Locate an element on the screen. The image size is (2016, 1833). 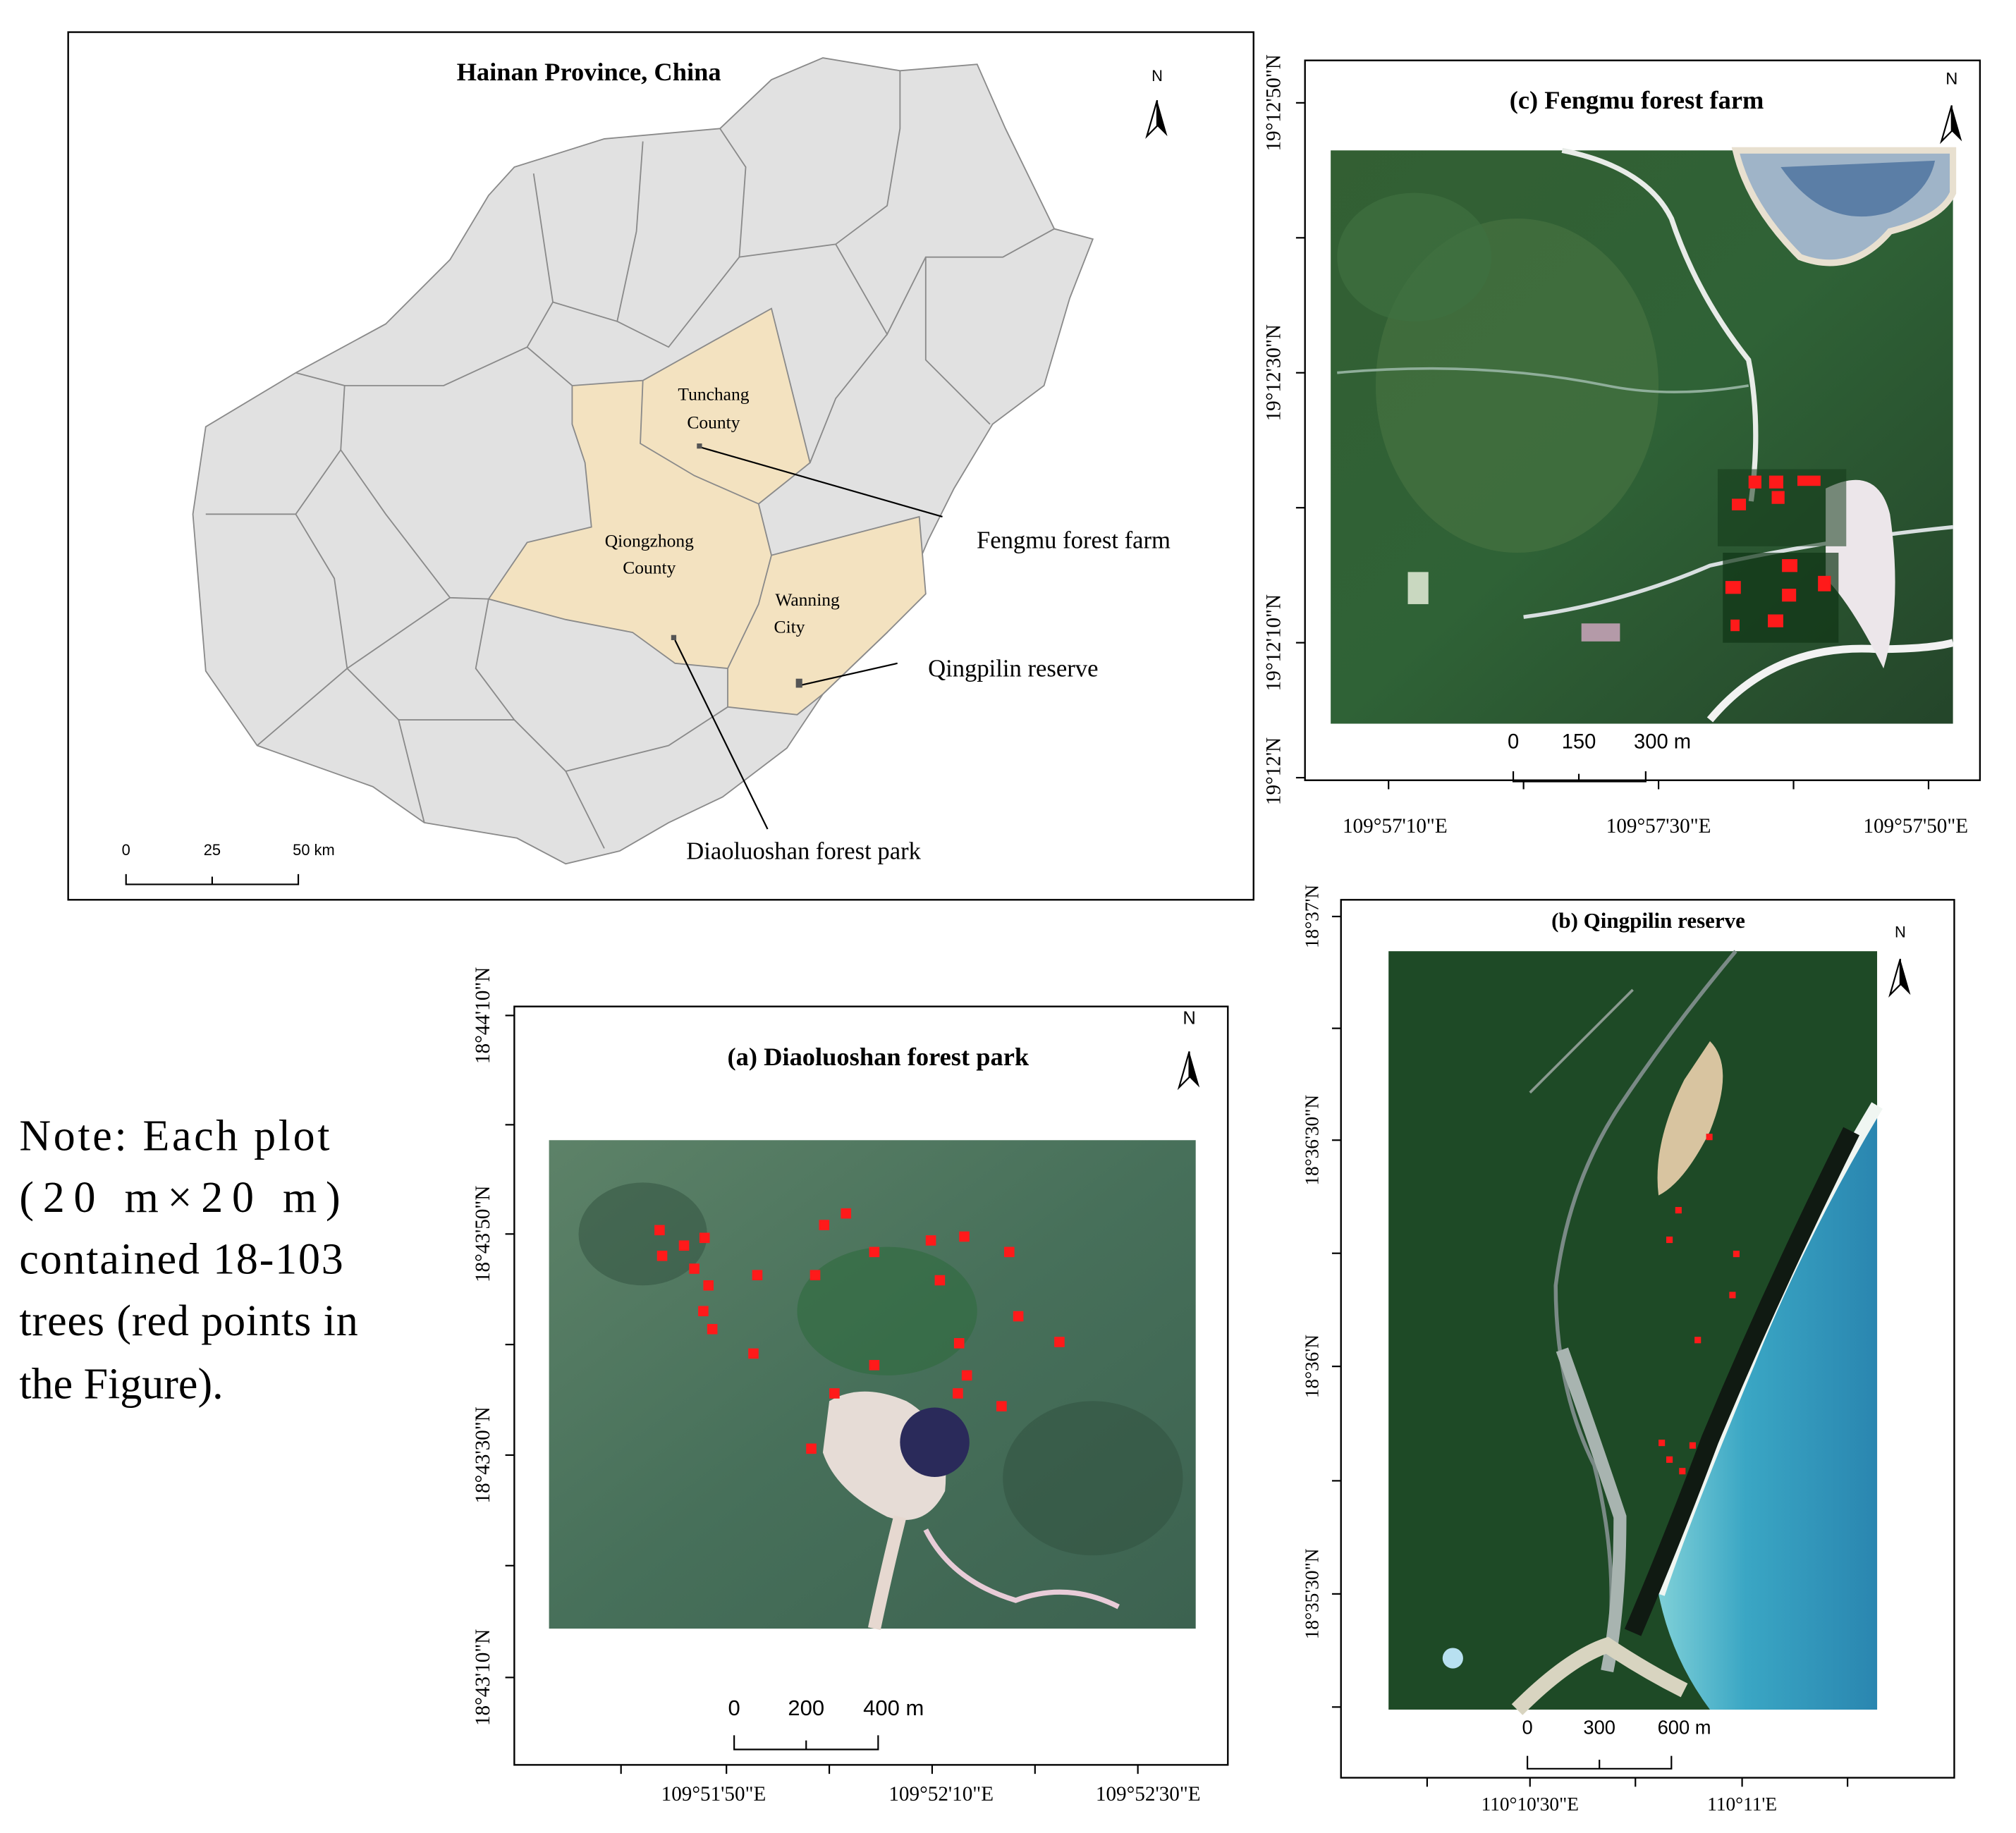
lon-label: 109°57'10"E is located at coordinates (1395, 826).